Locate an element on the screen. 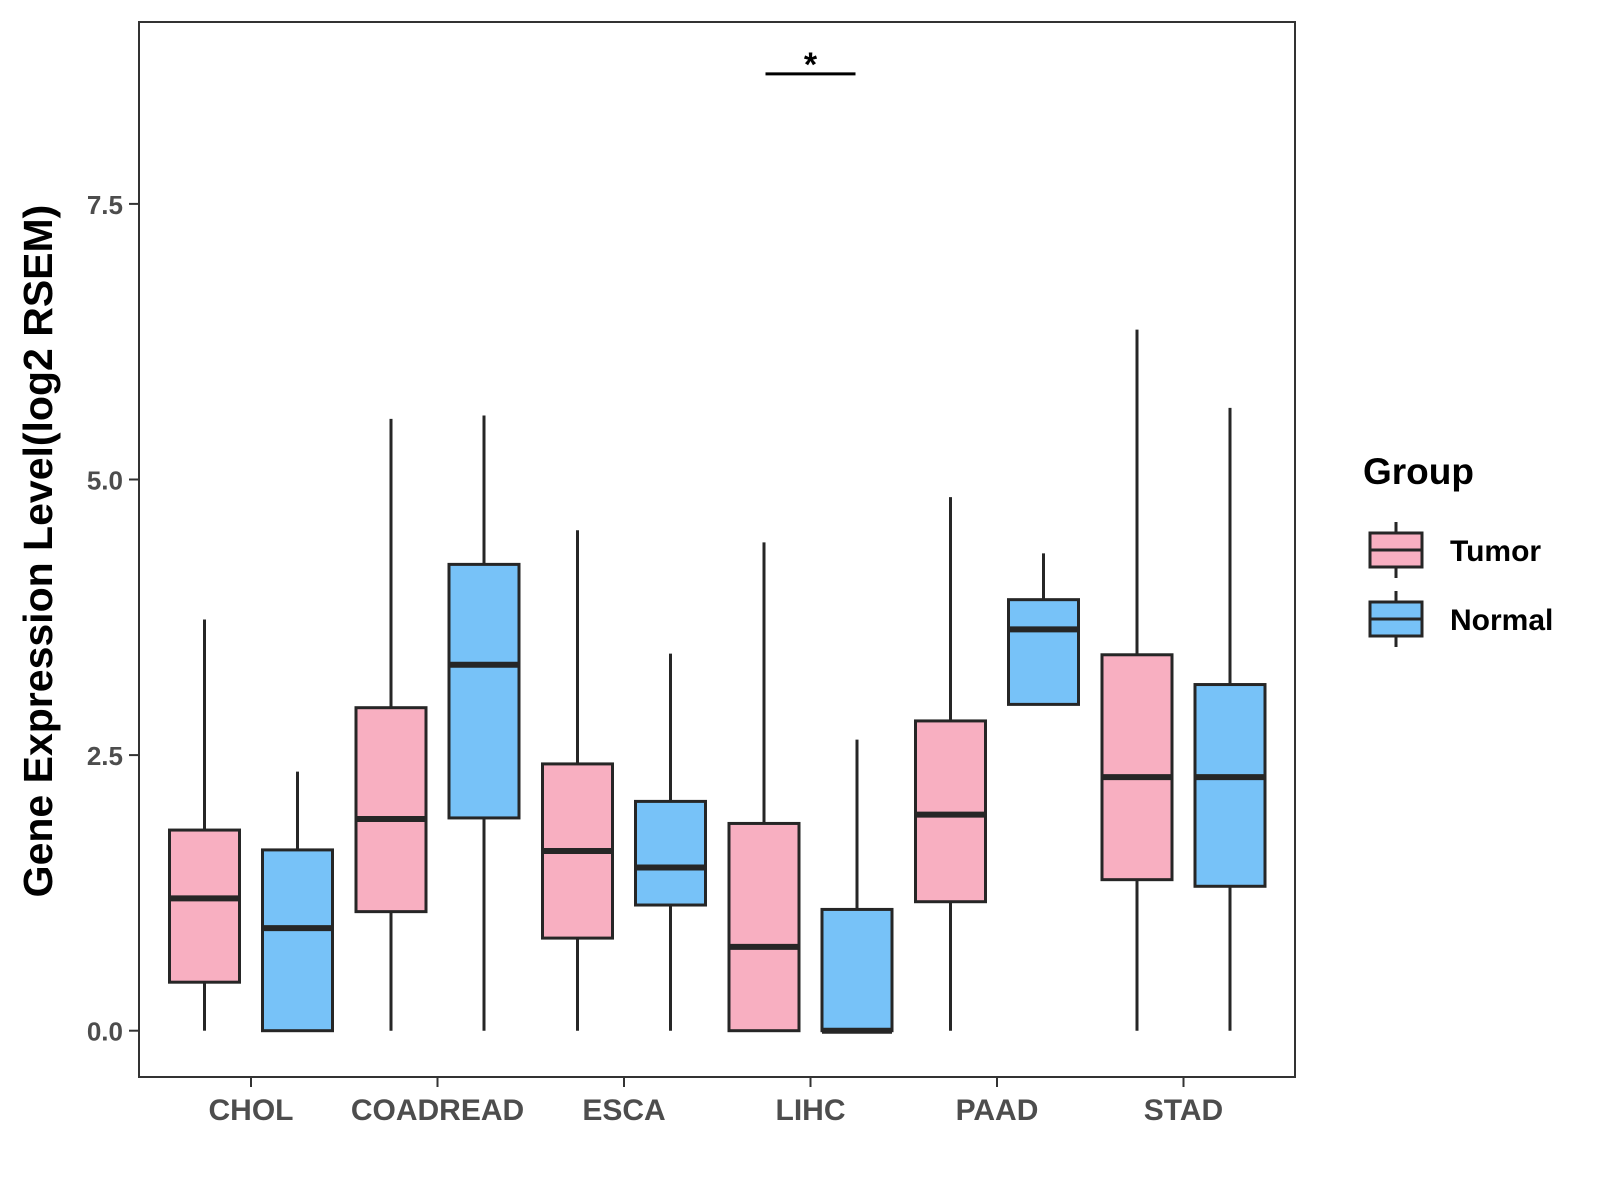 This screenshot has height=1200, width=1600. legend-item-normal: Normal is located at coordinates (1460, 619).